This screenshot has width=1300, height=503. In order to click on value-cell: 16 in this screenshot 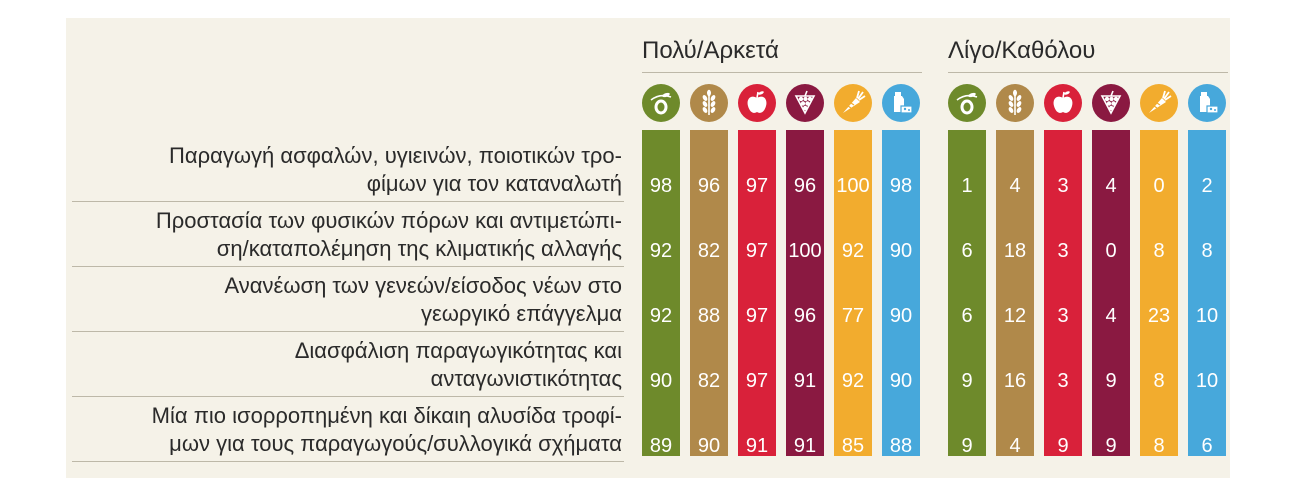, I will do `click(1015, 381)`.